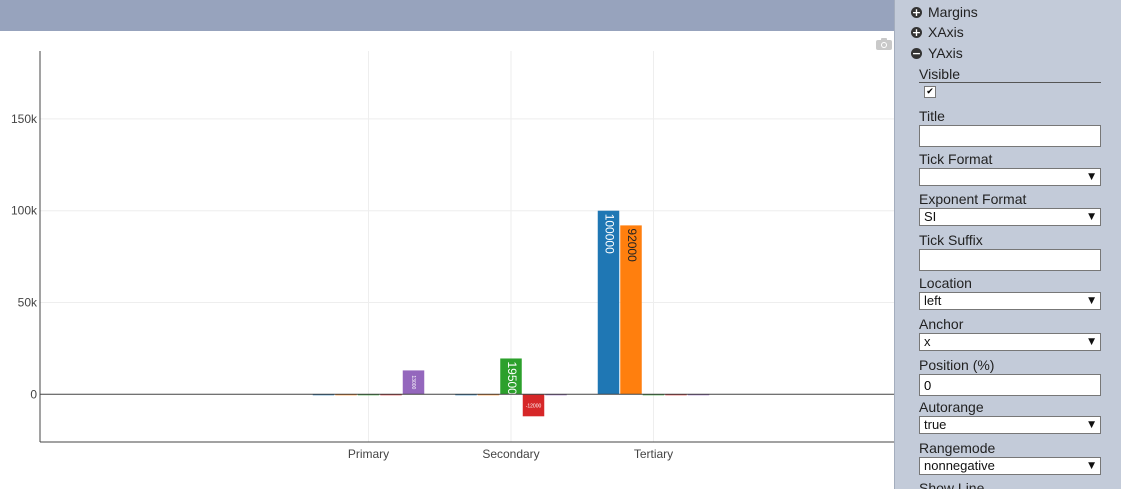 This screenshot has width=1121, height=489. What do you see at coordinates (510, 454) in the screenshot?
I see `x-tick-label: Secondary` at bounding box center [510, 454].